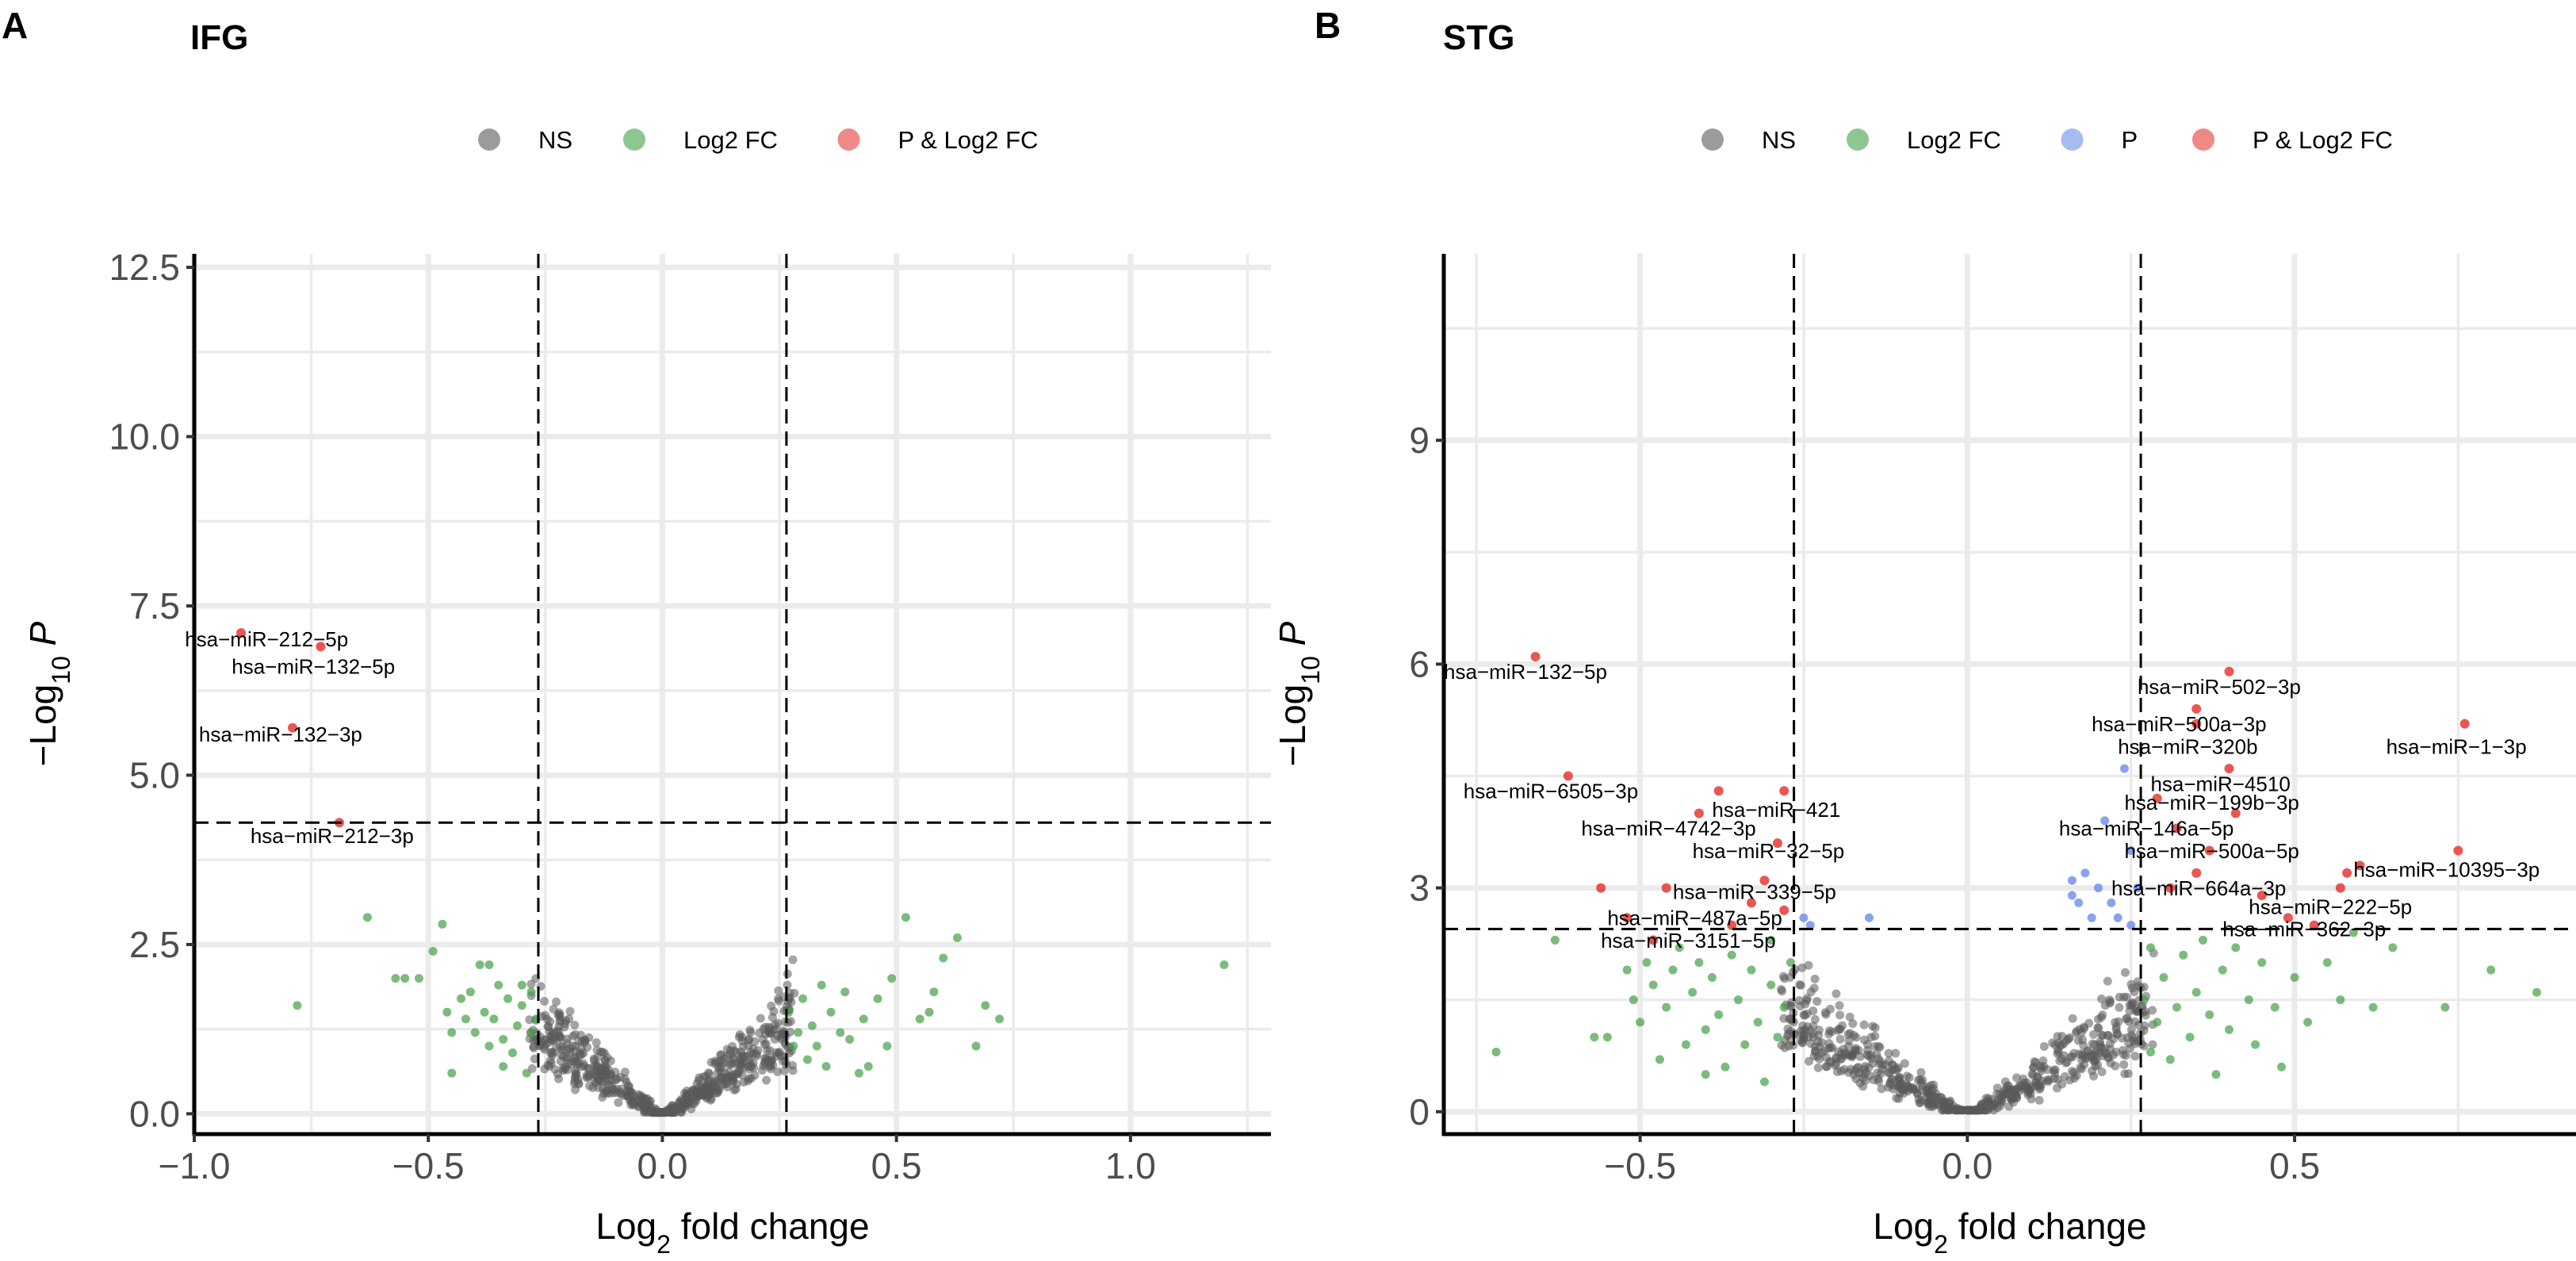 The image size is (2576, 1261). Describe the element at coordinates (1967, 1165) in the screenshot. I see `x-tick-label: 0.0` at that location.